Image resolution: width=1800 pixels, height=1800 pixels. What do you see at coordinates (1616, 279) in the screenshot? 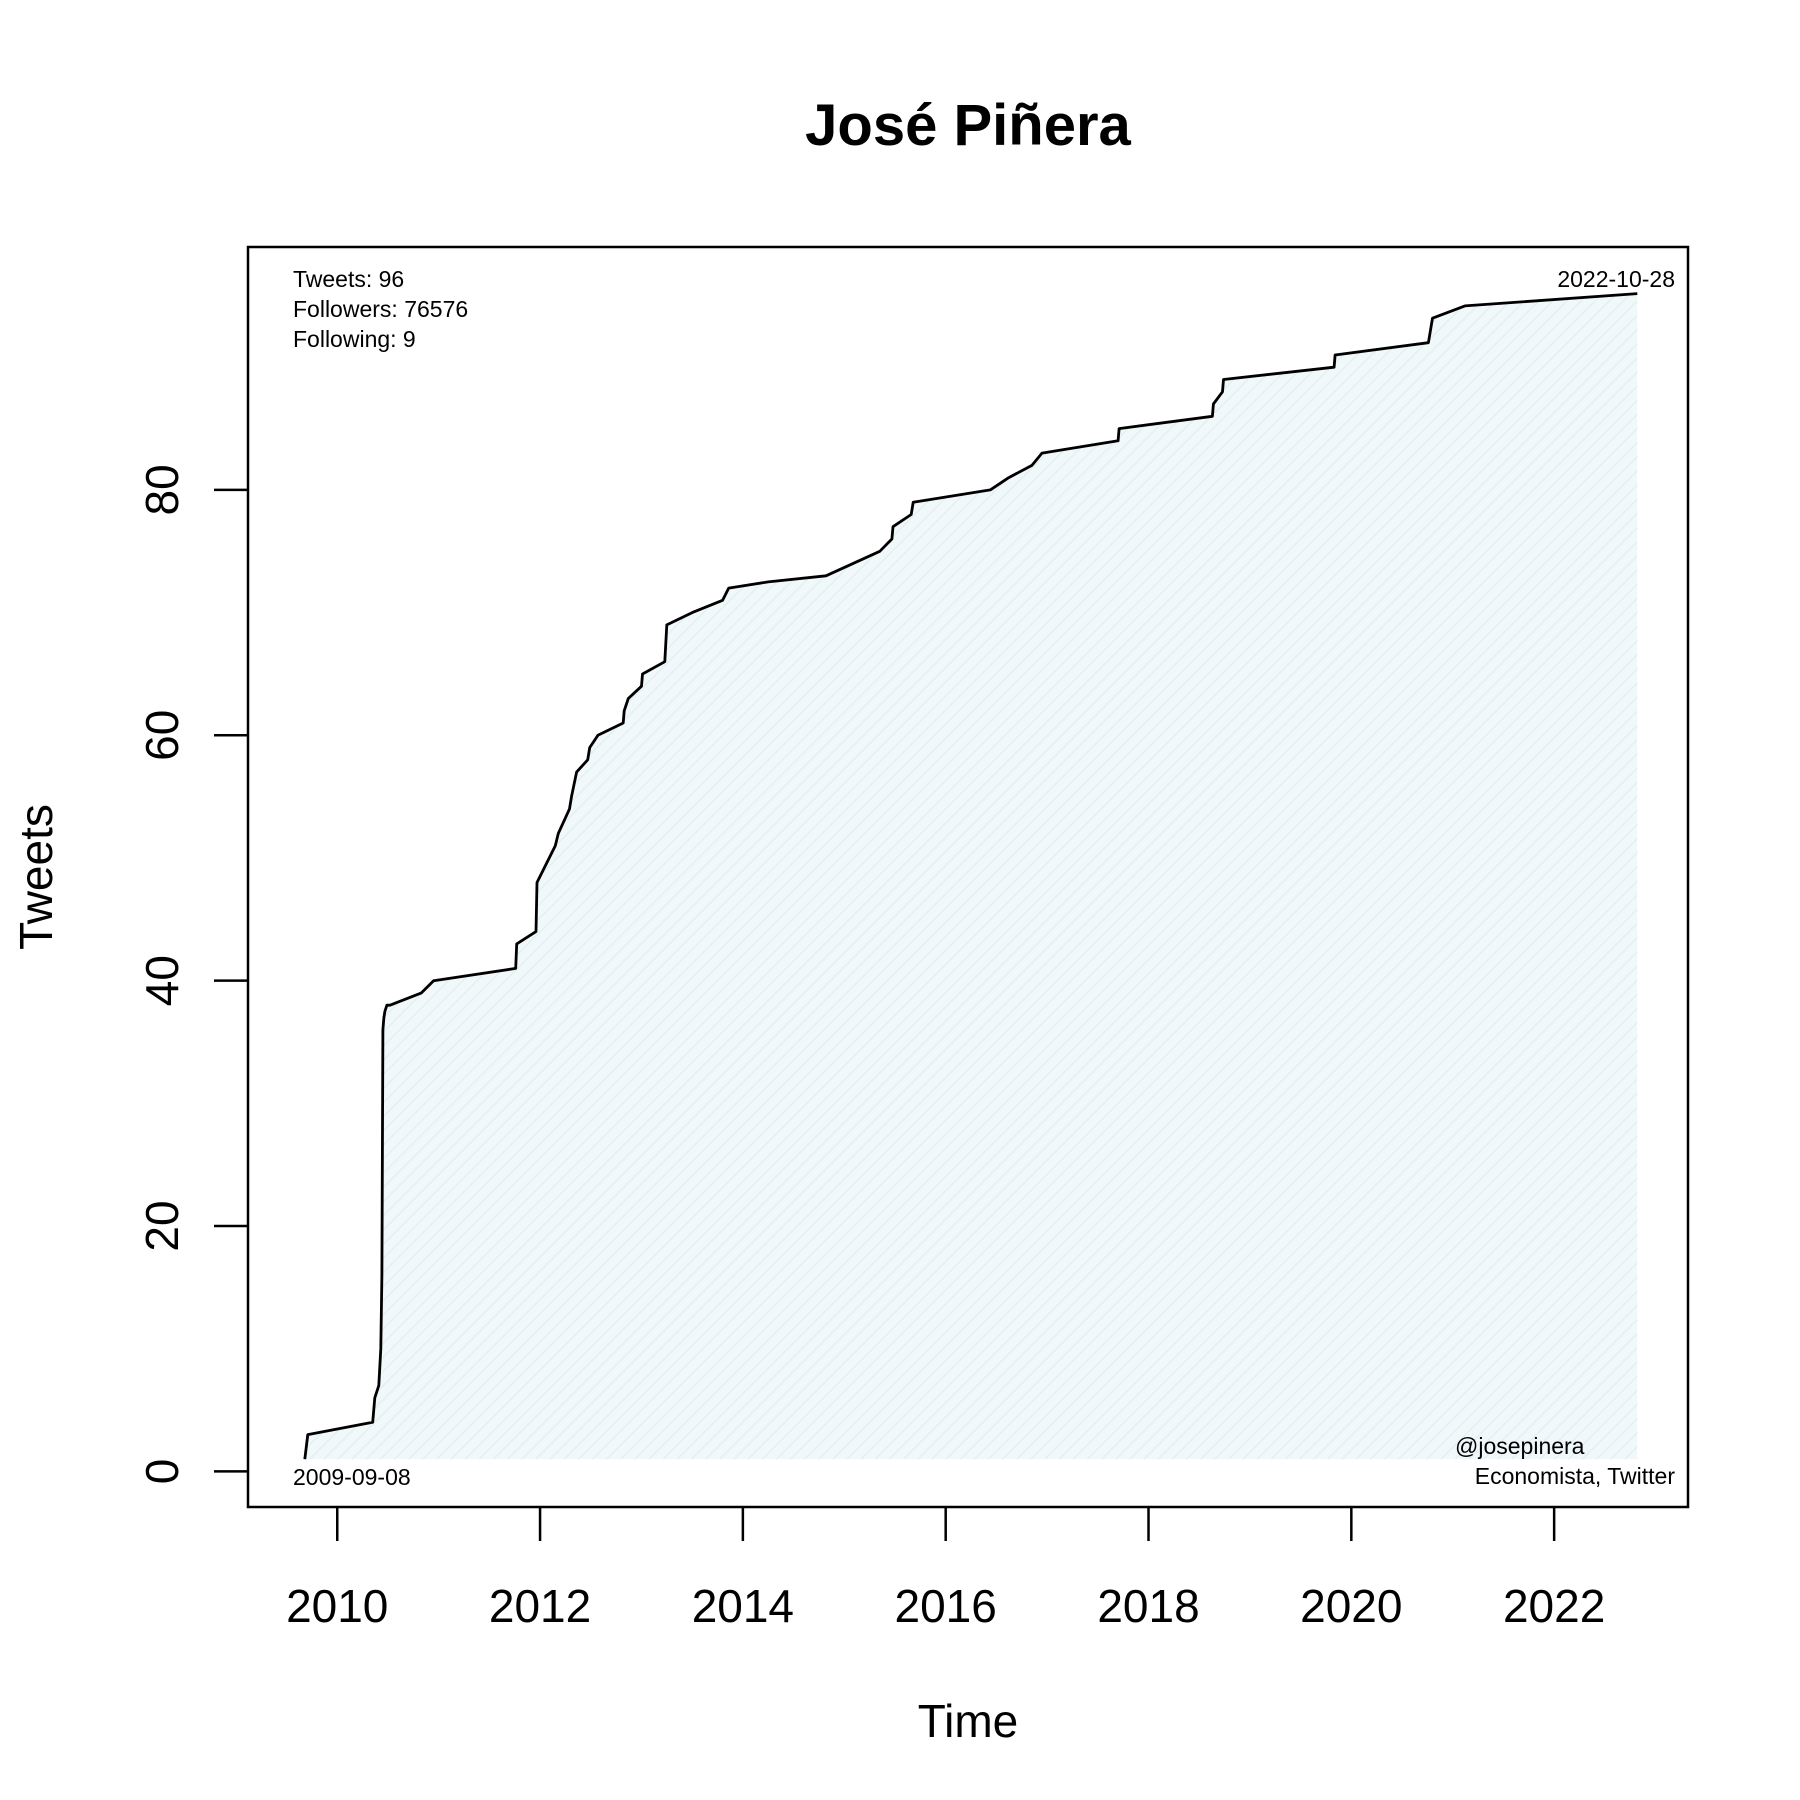
I see `end-date-label: 2022-10-28` at bounding box center [1616, 279].